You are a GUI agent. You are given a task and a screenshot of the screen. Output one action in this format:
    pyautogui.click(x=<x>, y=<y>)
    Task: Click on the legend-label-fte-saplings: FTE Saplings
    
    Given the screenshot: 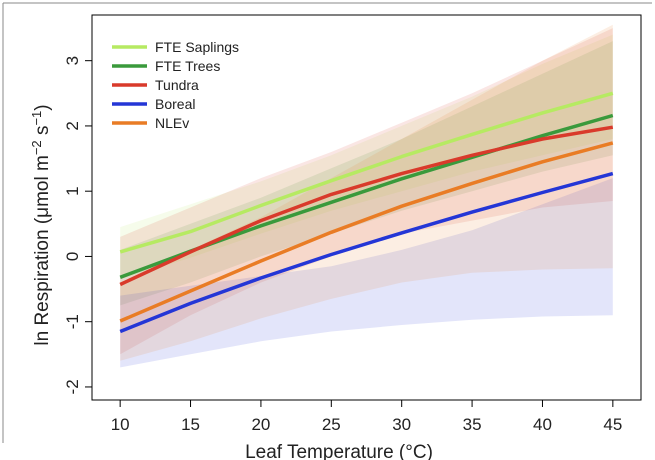 What is the action you would take?
    pyautogui.click(x=197, y=47)
    